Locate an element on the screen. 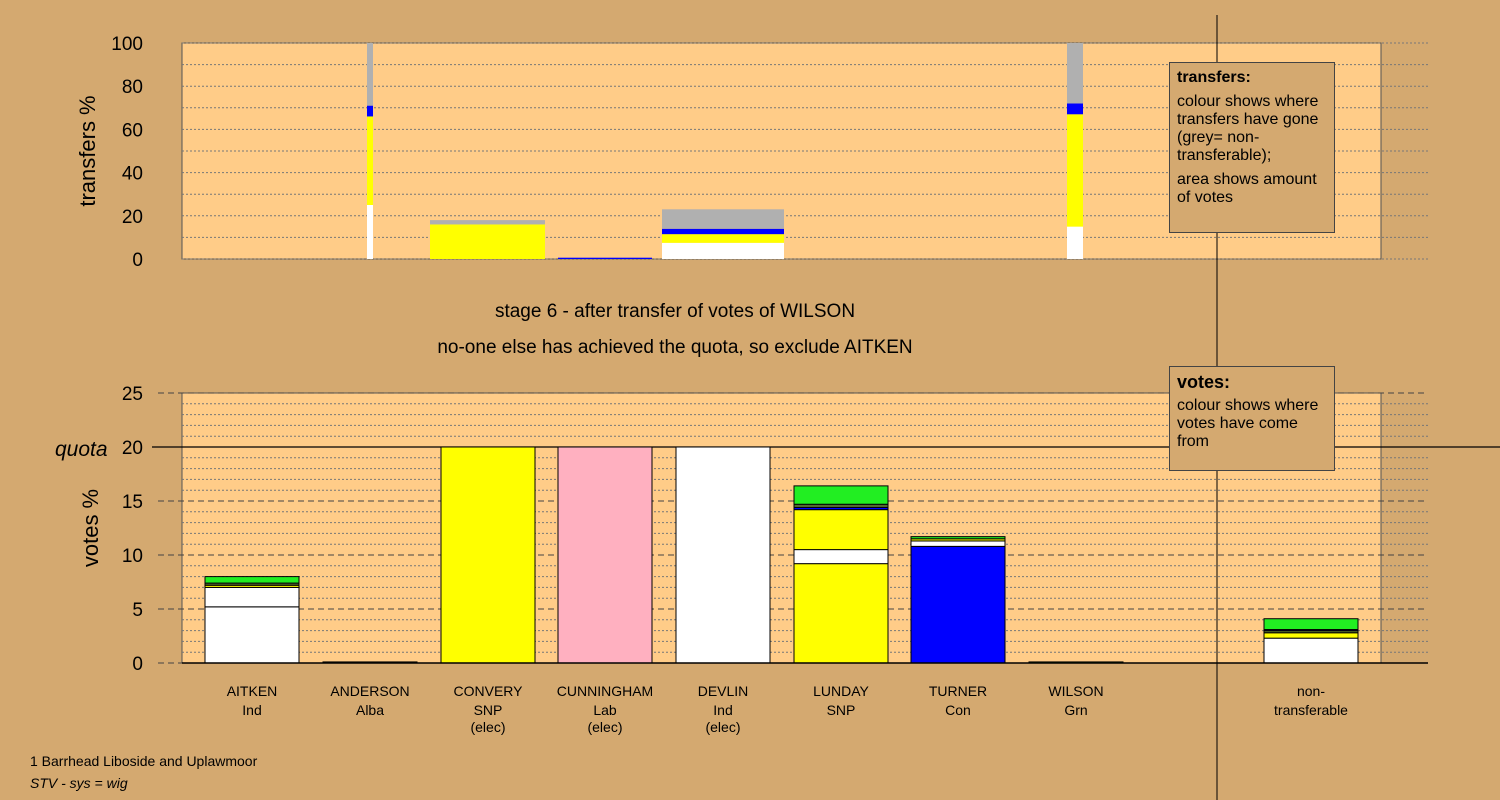 The width and height of the screenshot is (1500, 800). candidate-party-label: Con is located at coordinates (958, 710).